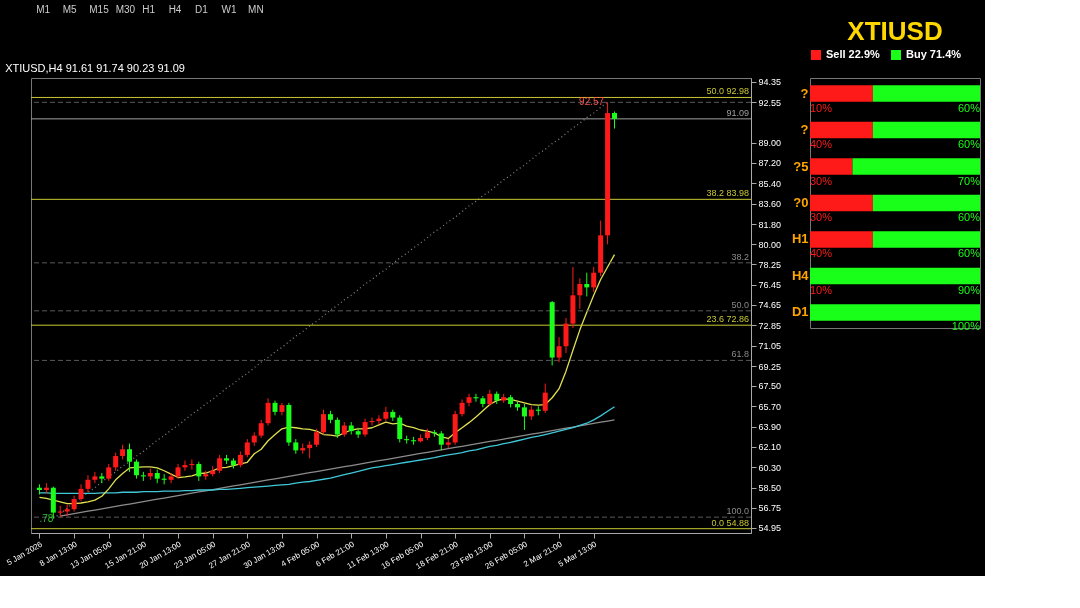 Image resolution: width=1080 pixels, height=608 pixels. What do you see at coordinates (800, 239) in the screenshot?
I see `y-tick-label: H1` at bounding box center [800, 239].